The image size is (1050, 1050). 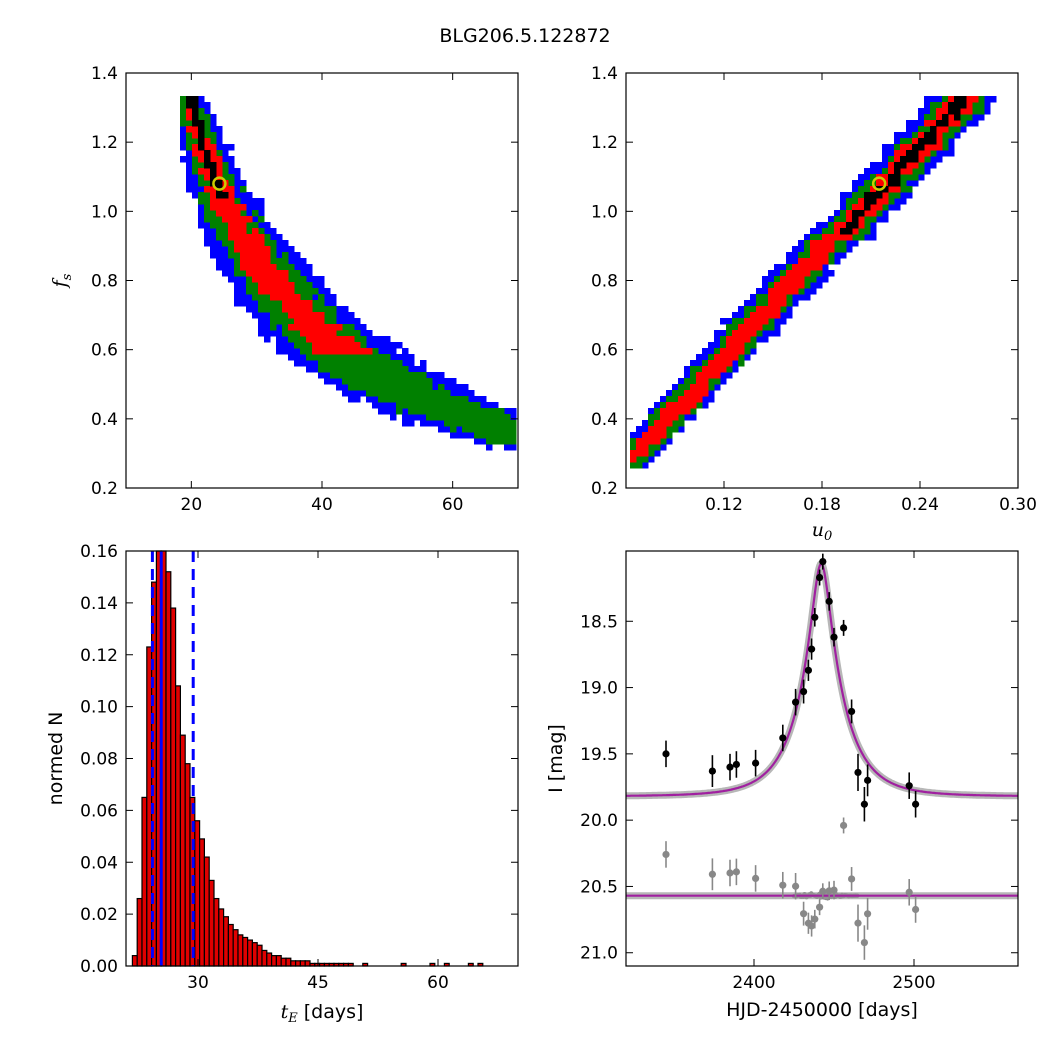 I want to click on x-axis-label-subscript: 0, so click(x=828, y=536).